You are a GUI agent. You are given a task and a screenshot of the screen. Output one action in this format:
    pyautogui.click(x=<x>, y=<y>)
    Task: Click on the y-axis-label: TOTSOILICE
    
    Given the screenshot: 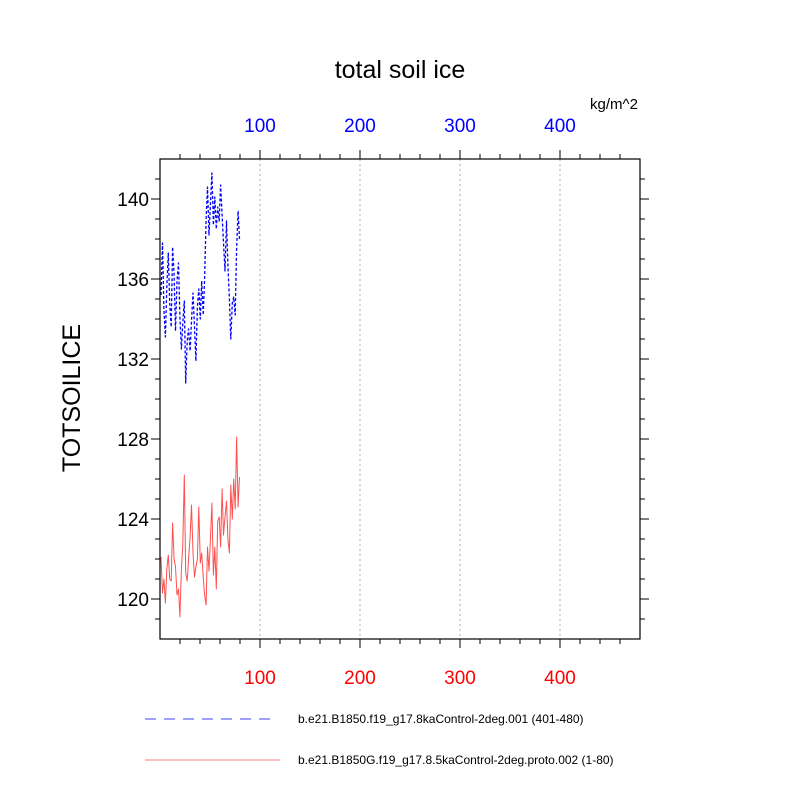 What is the action you would take?
    pyautogui.click(x=72, y=398)
    